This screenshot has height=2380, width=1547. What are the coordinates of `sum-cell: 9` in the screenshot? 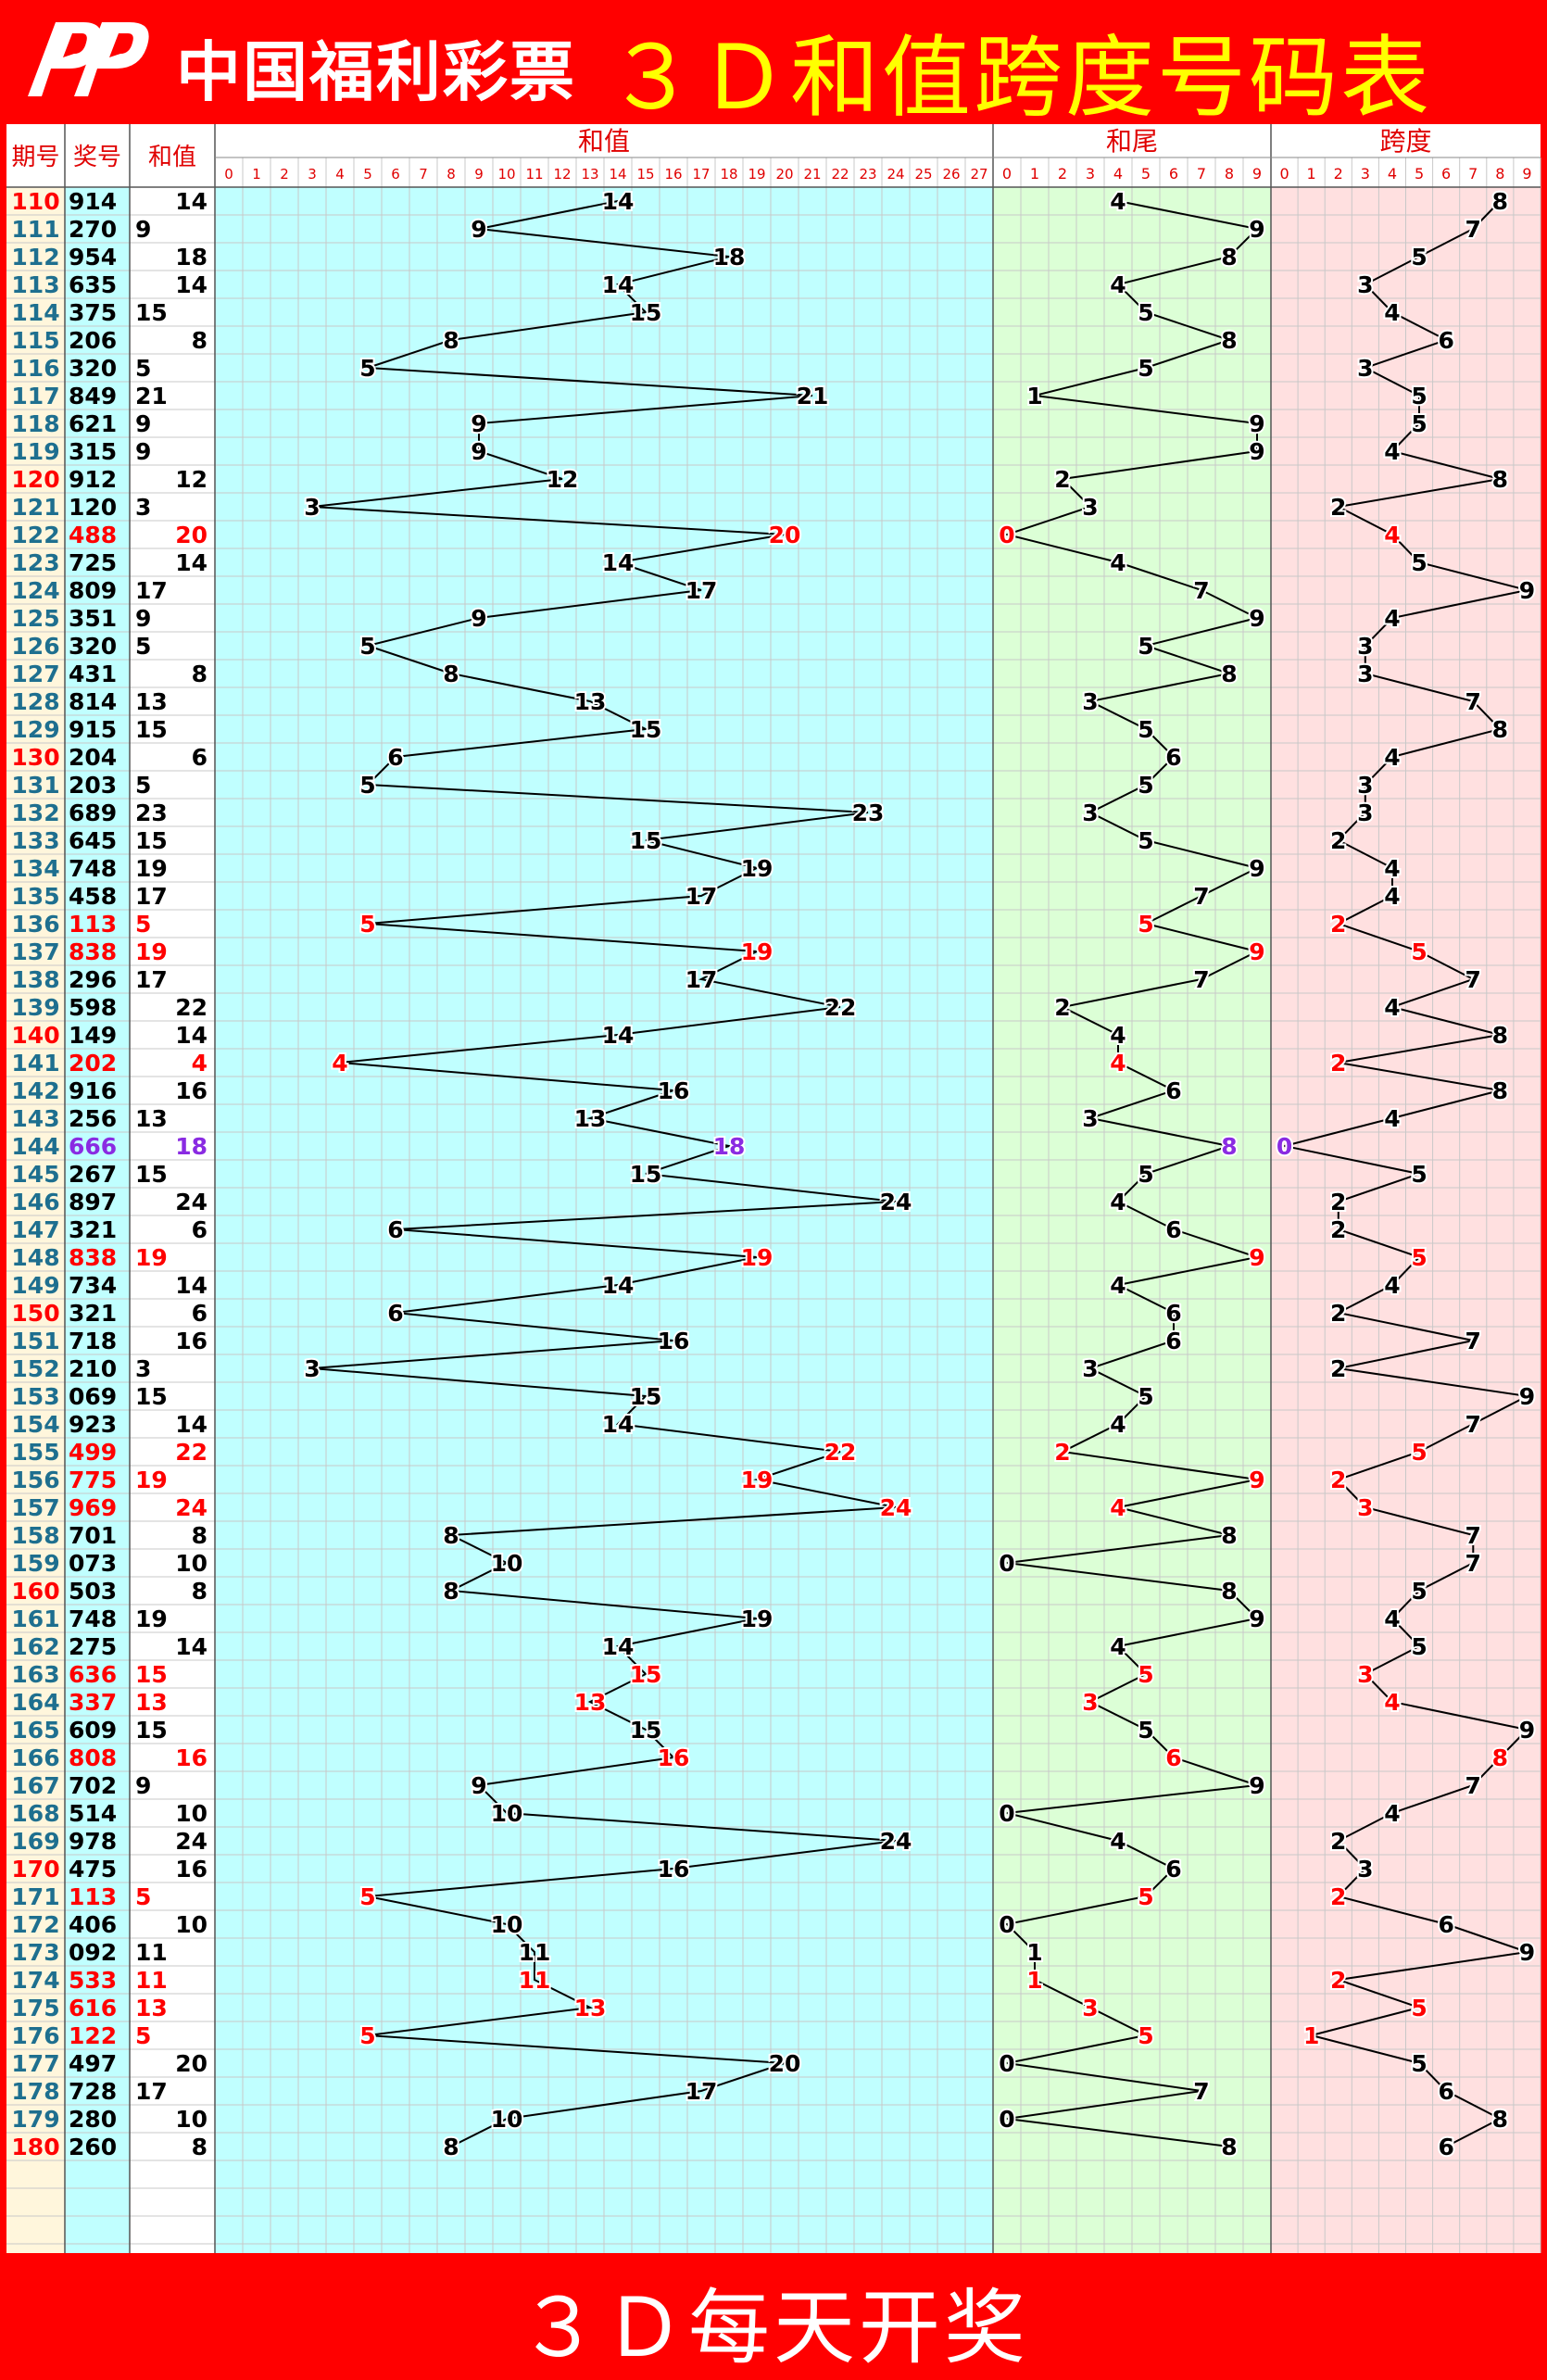 It's located at (143, 451).